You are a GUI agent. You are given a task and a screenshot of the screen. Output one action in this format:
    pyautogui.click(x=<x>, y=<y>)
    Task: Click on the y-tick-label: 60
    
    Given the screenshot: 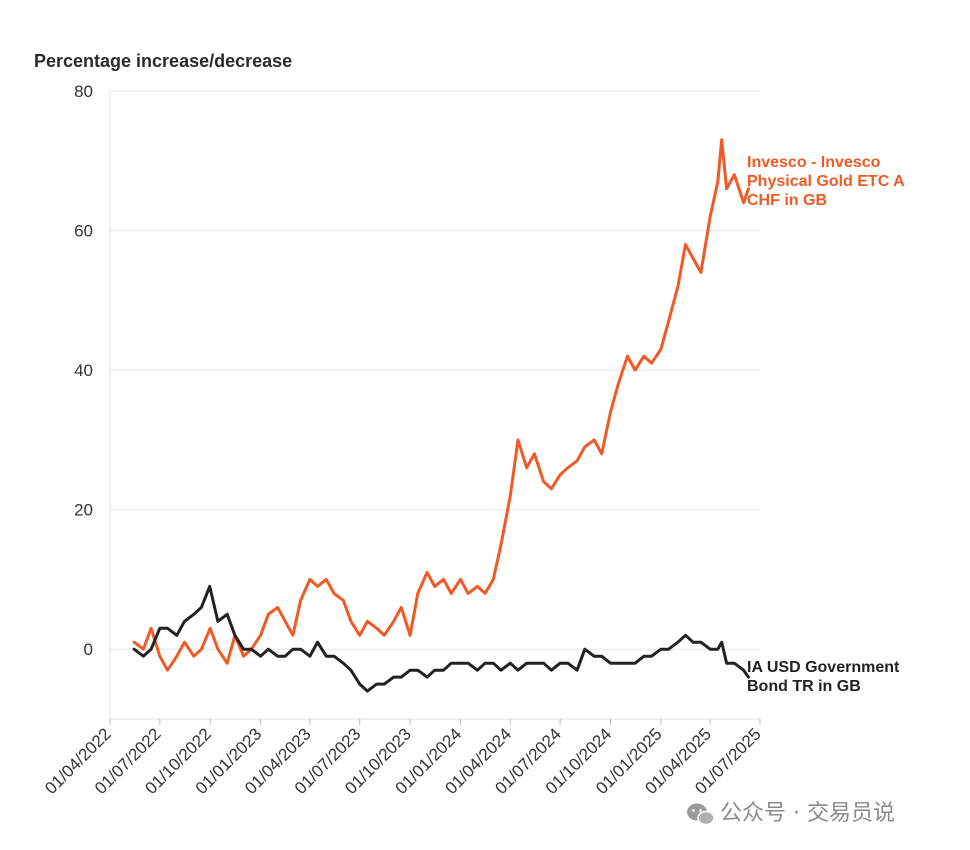 What is the action you would take?
    pyautogui.click(x=83, y=231)
    